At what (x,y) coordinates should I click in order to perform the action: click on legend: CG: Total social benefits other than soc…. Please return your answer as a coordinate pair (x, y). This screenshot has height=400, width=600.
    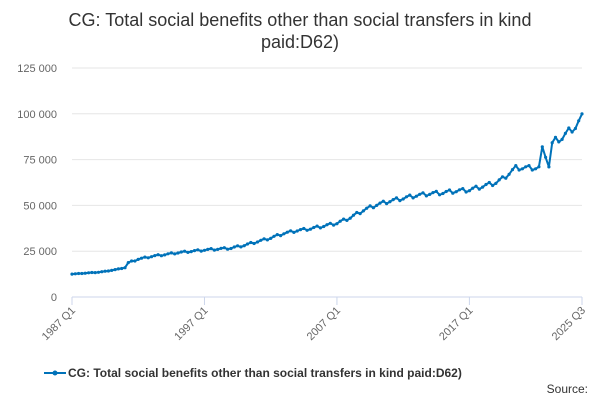
    Looking at the image, I should click on (253, 373).